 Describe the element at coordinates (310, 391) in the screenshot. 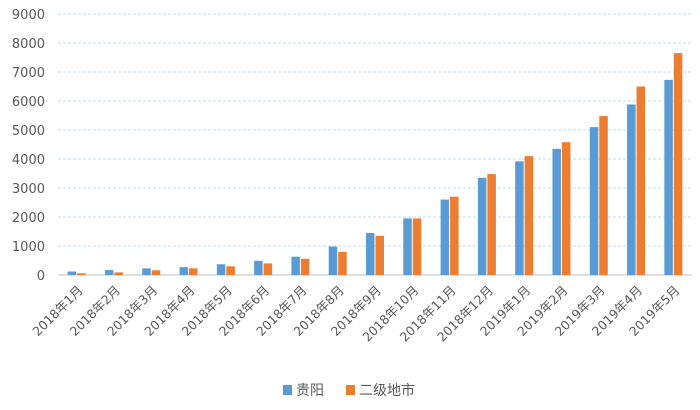

I see `legend-label: 贵阳` at that location.